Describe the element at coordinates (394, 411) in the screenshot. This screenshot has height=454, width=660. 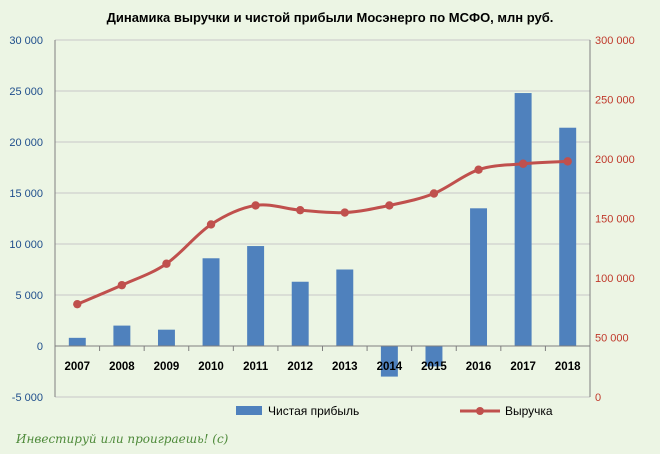
I see `legend: Чистая прибыль Выручка` at that location.